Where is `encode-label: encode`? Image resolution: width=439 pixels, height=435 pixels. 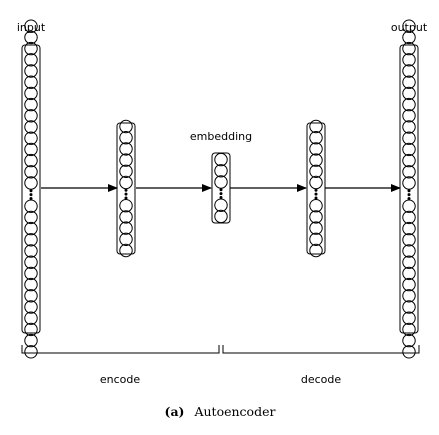
encode-label: encode is located at coordinates (120, 379).